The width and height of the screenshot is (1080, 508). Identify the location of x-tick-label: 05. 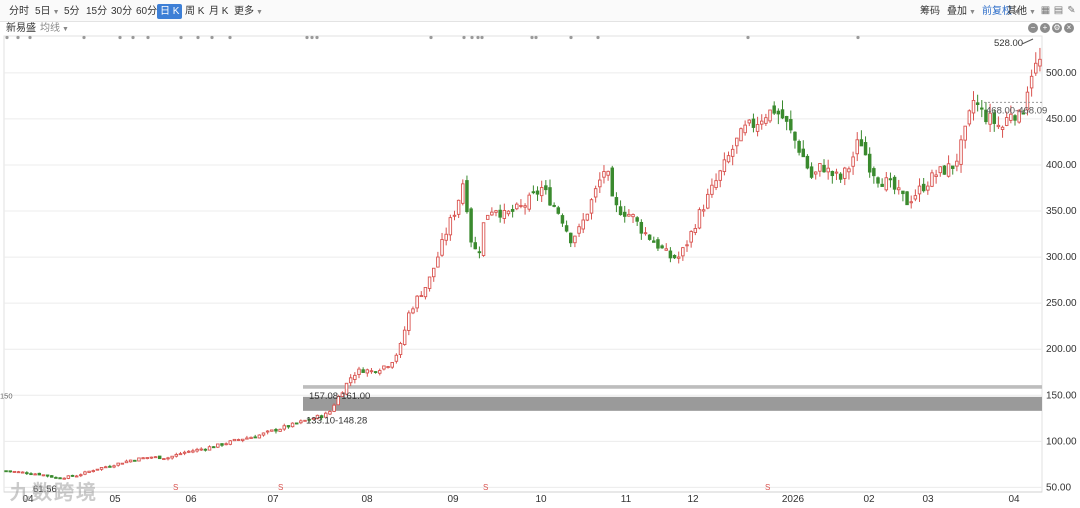
(115, 499).